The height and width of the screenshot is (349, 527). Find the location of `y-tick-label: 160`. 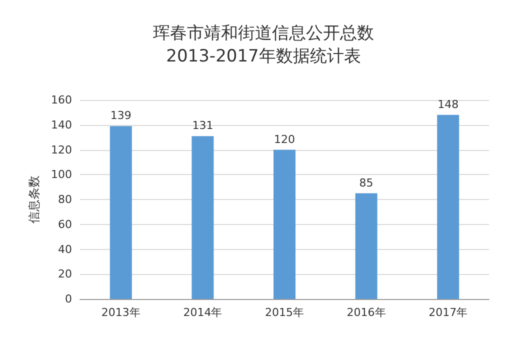

y-tick-label: 160 is located at coordinates (61, 100).